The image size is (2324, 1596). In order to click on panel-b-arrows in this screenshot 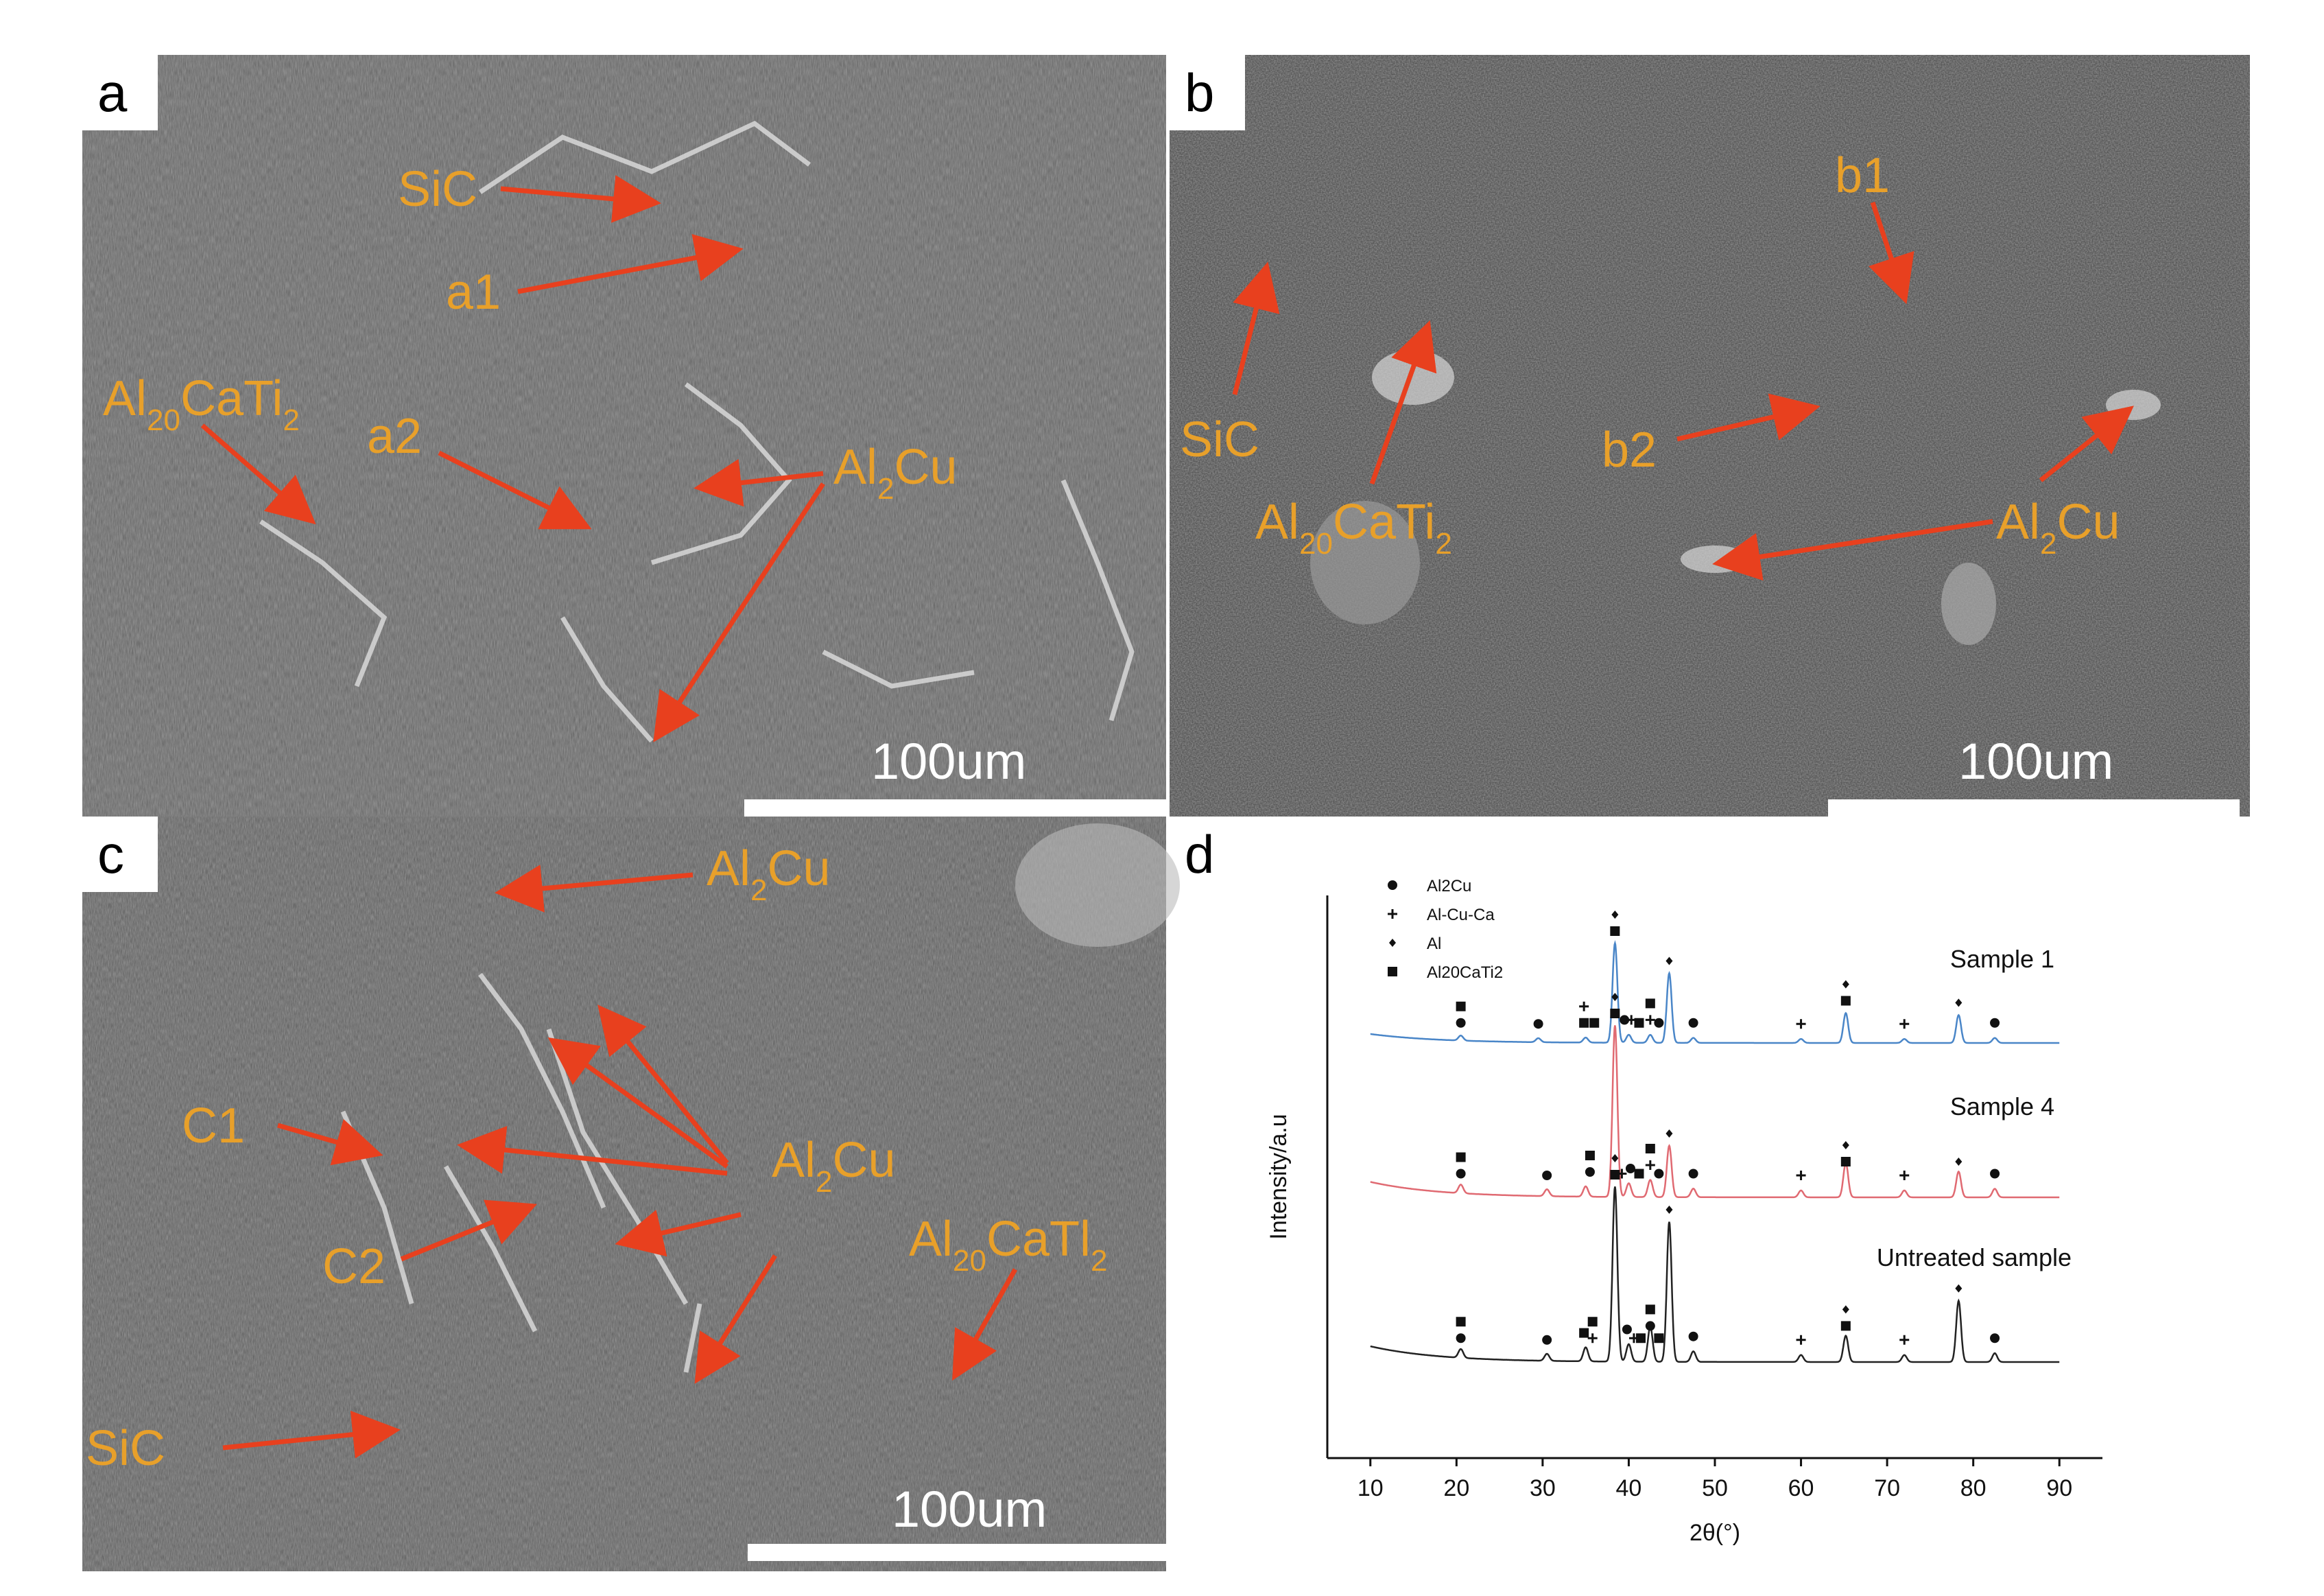, I will do `click(1683, 391)`.